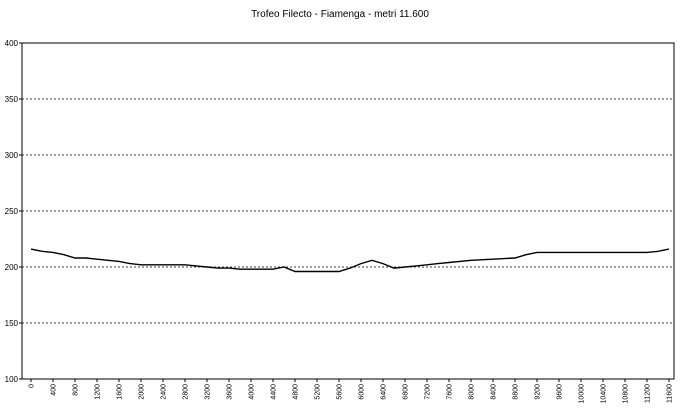  I want to click on x-tick-label: 1200, so click(98, 392).